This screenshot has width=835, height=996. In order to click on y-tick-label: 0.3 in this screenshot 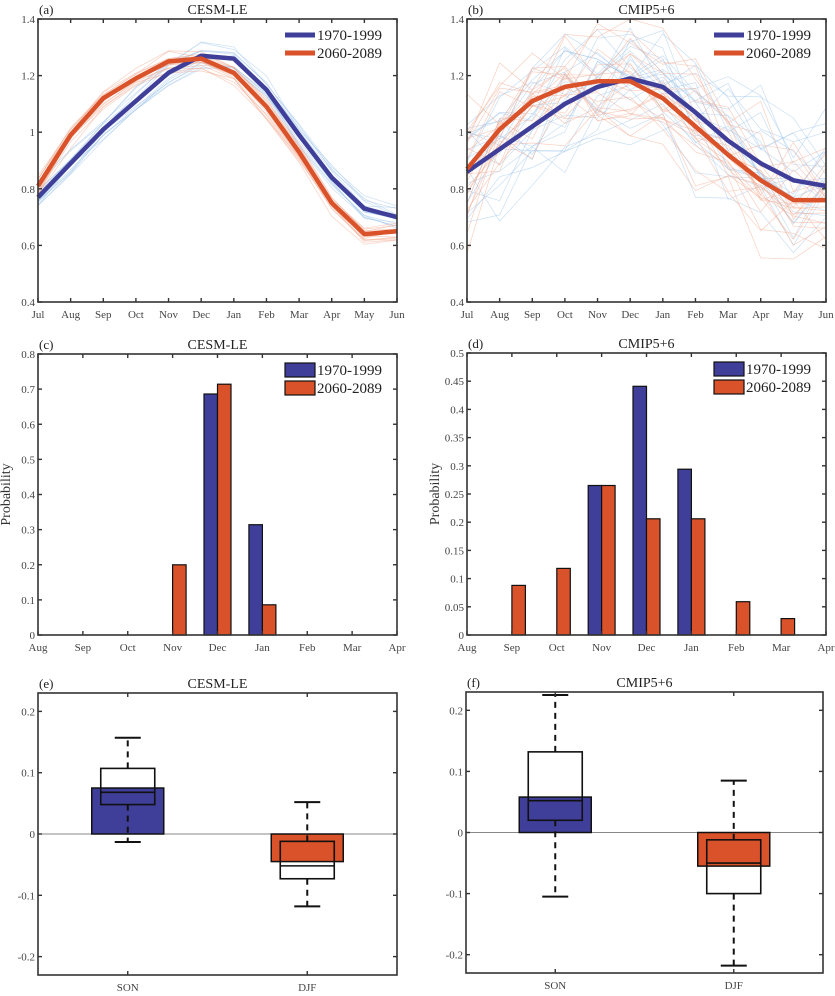, I will do `click(28, 531)`.